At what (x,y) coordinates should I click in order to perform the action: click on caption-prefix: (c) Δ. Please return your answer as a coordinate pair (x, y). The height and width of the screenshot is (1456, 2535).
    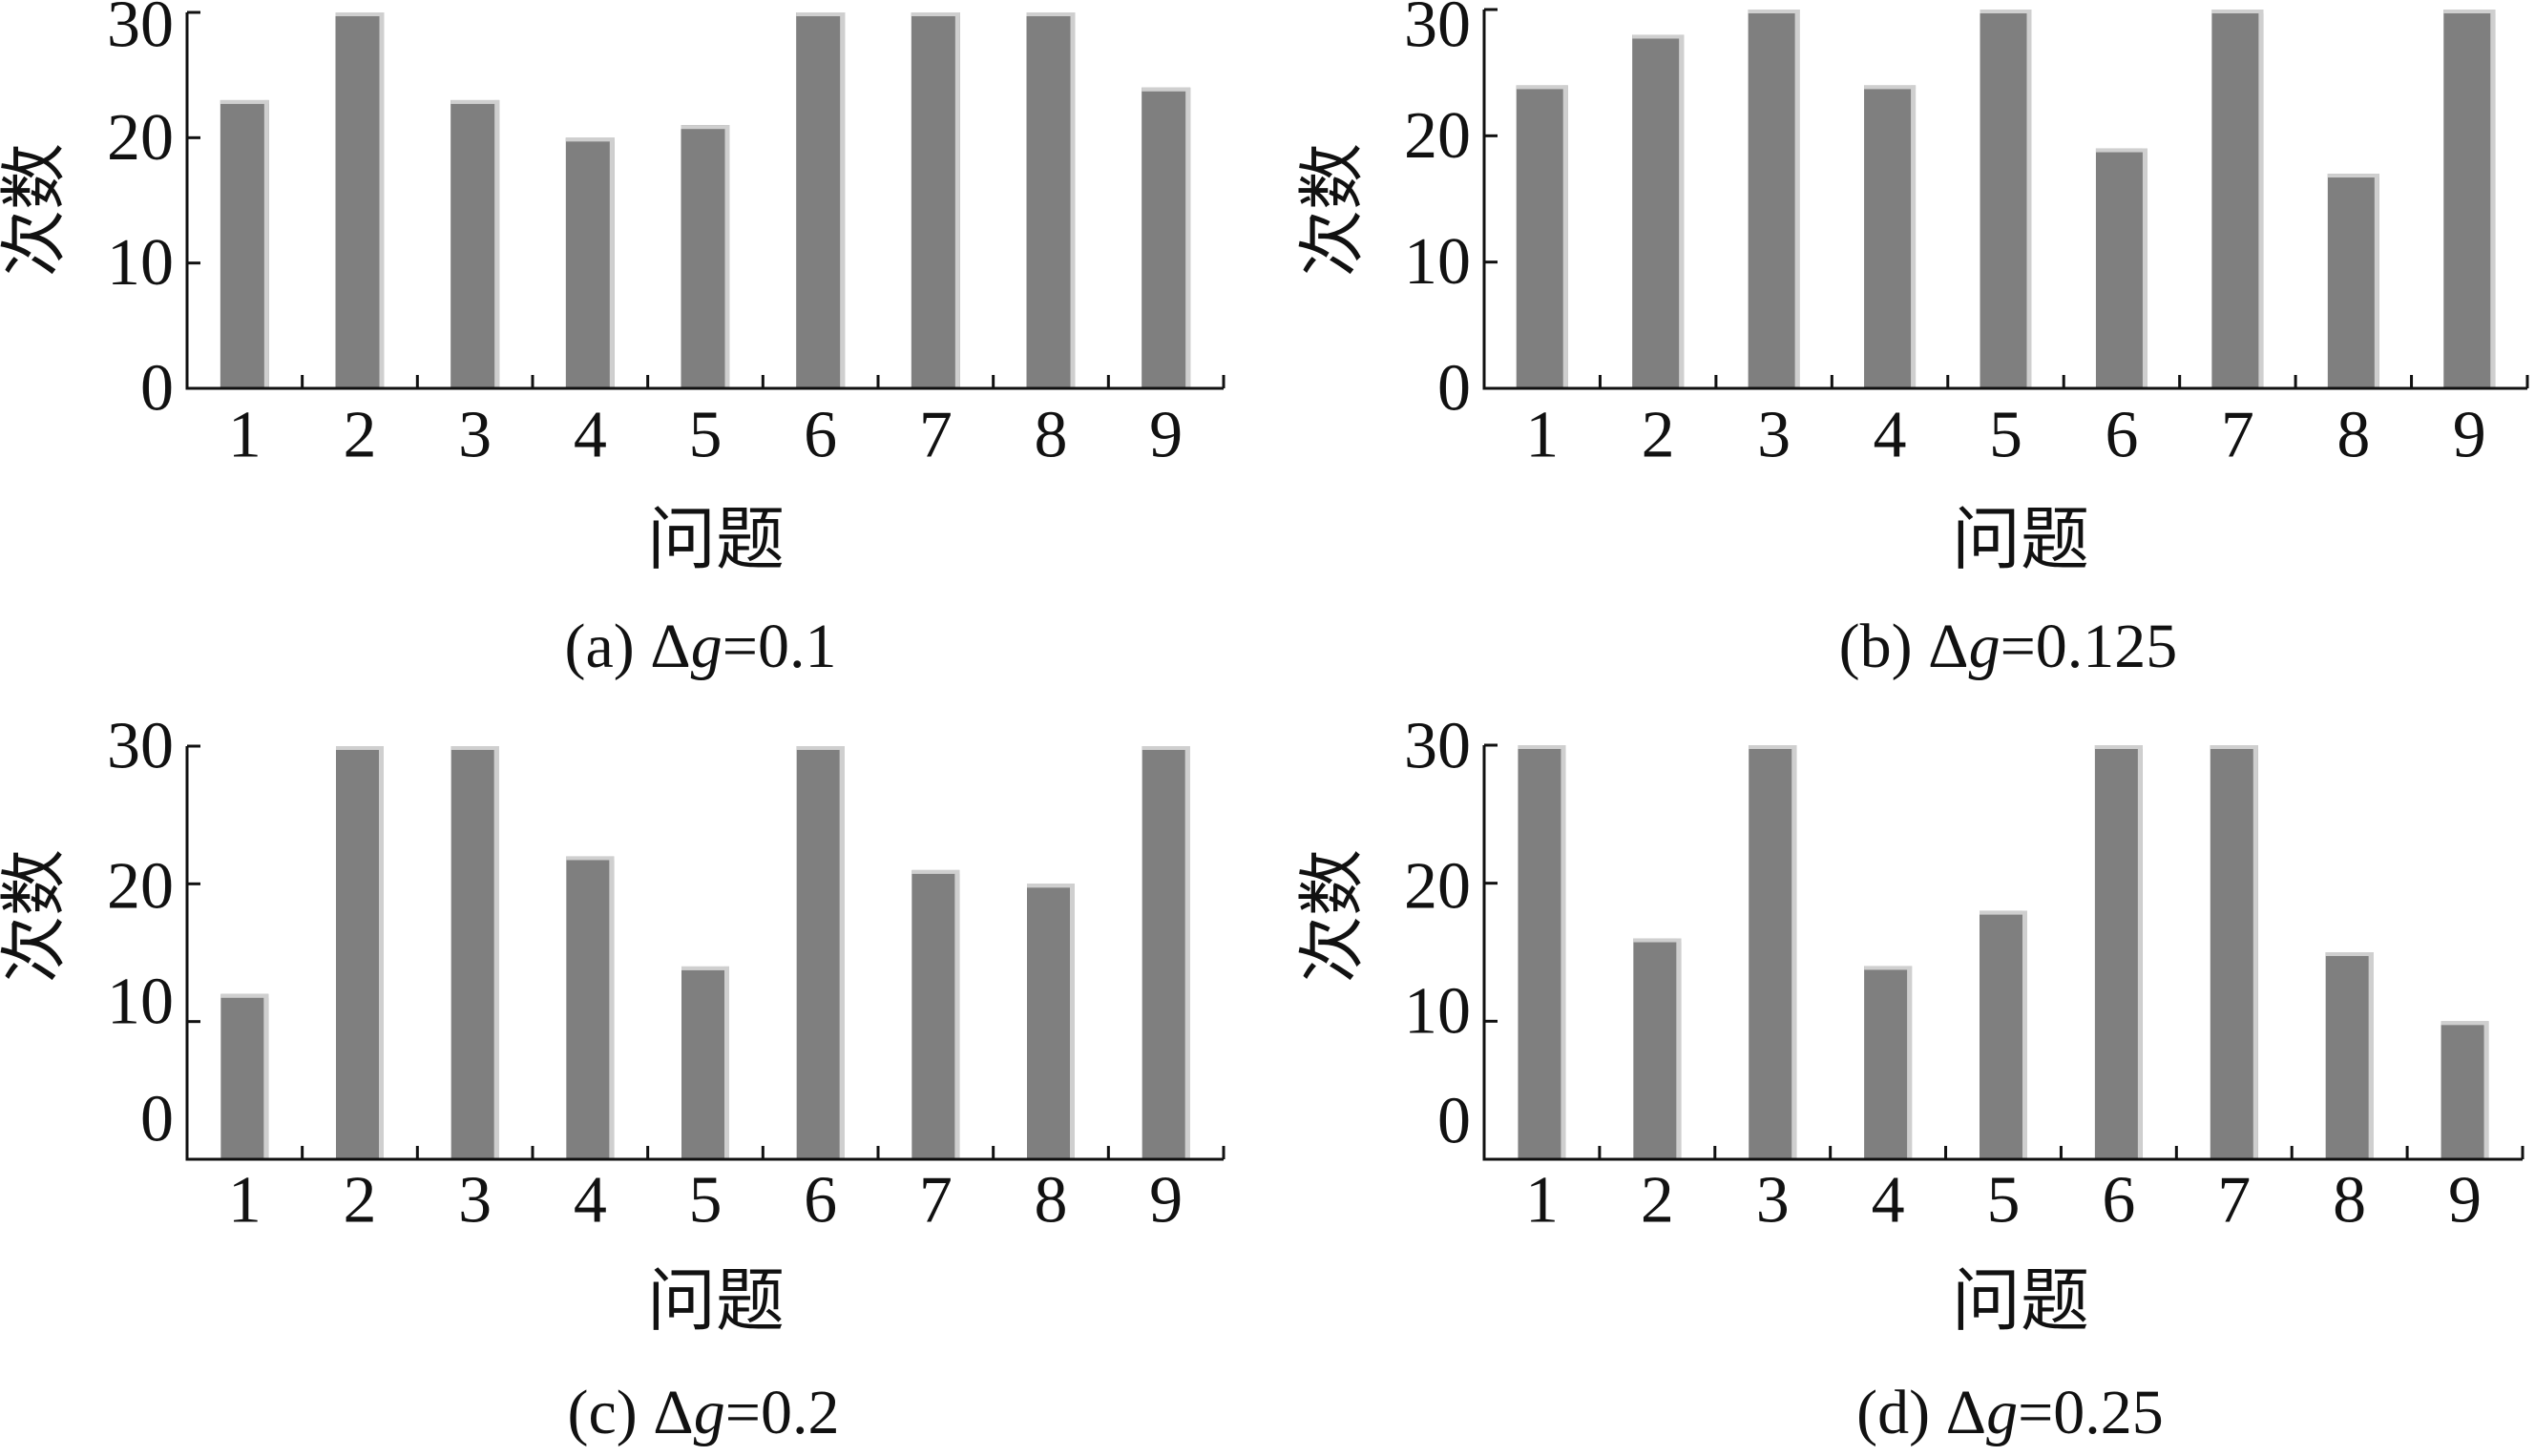
    Looking at the image, I should click on (631, 1412).